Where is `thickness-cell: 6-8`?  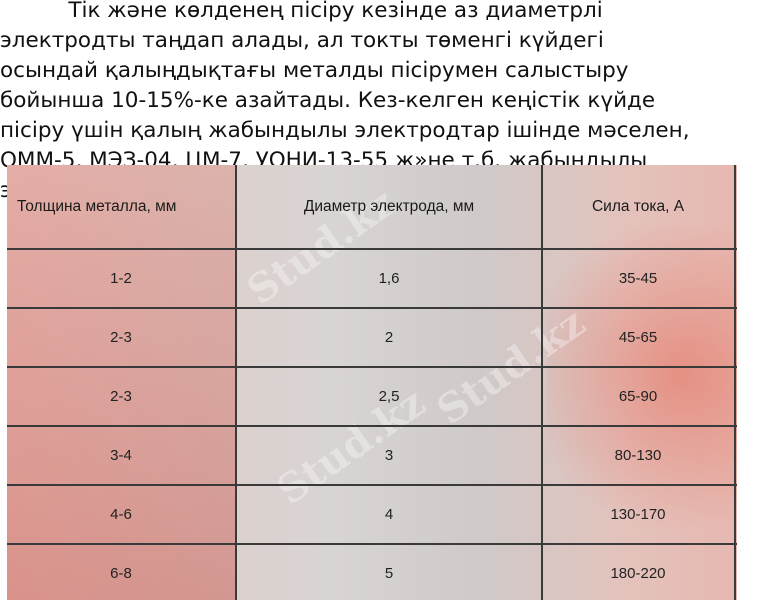 thickness-cell: 6-8 is located at coordinates (121, 573).